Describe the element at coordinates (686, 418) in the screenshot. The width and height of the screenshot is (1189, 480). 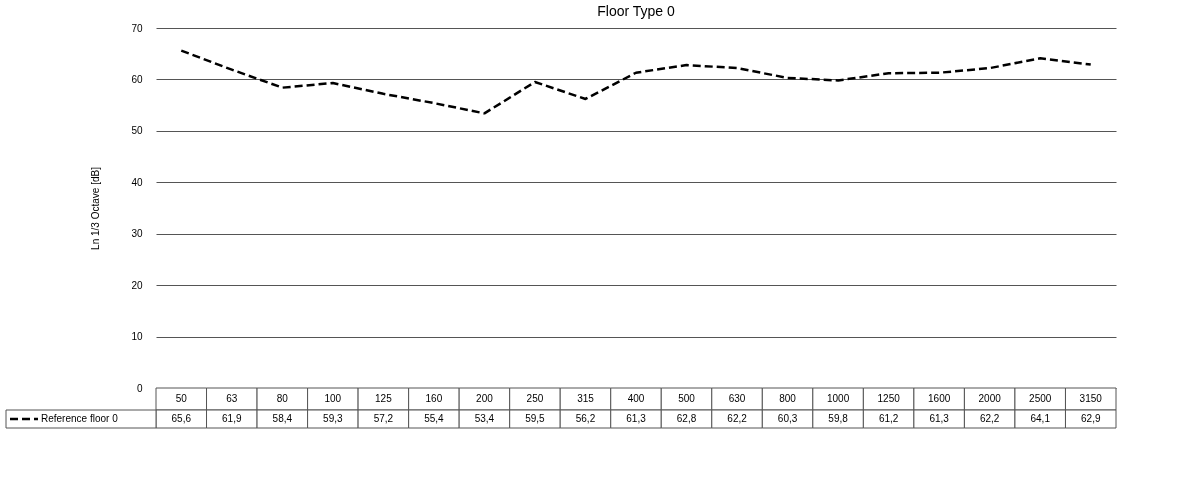
I see `data-label: 62,8` at that location.